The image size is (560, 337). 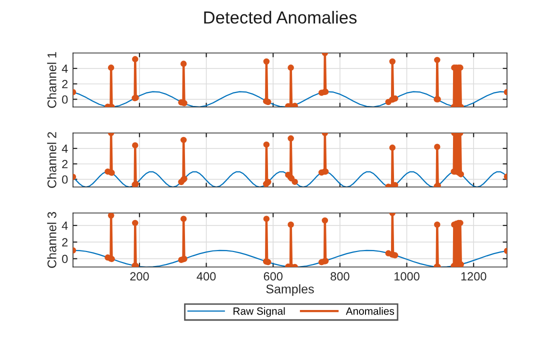 What do you see at coordinates (139, 276) in the screenshot?
I see `x-tick-label: 200` at bounding box center [139, 276].